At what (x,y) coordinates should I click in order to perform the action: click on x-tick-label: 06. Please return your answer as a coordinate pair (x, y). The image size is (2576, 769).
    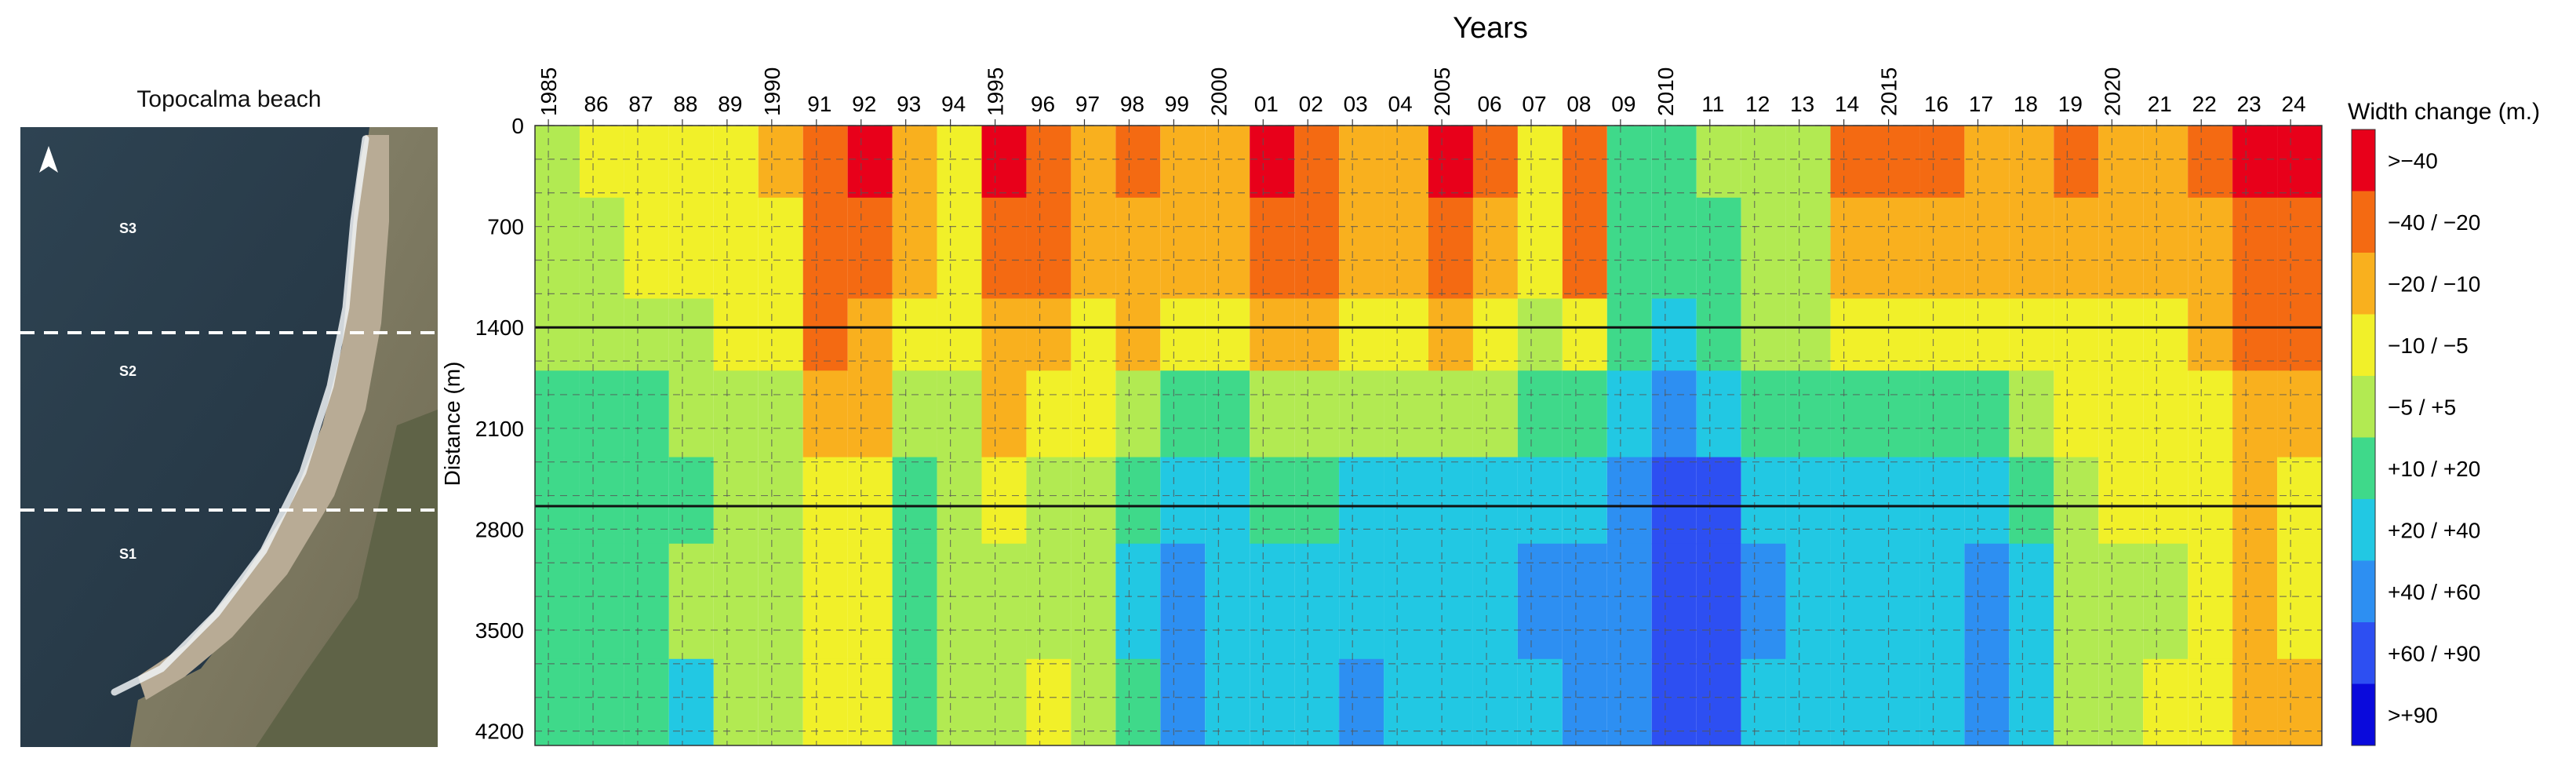
    Looking at the image, I should click on (1489, 104).